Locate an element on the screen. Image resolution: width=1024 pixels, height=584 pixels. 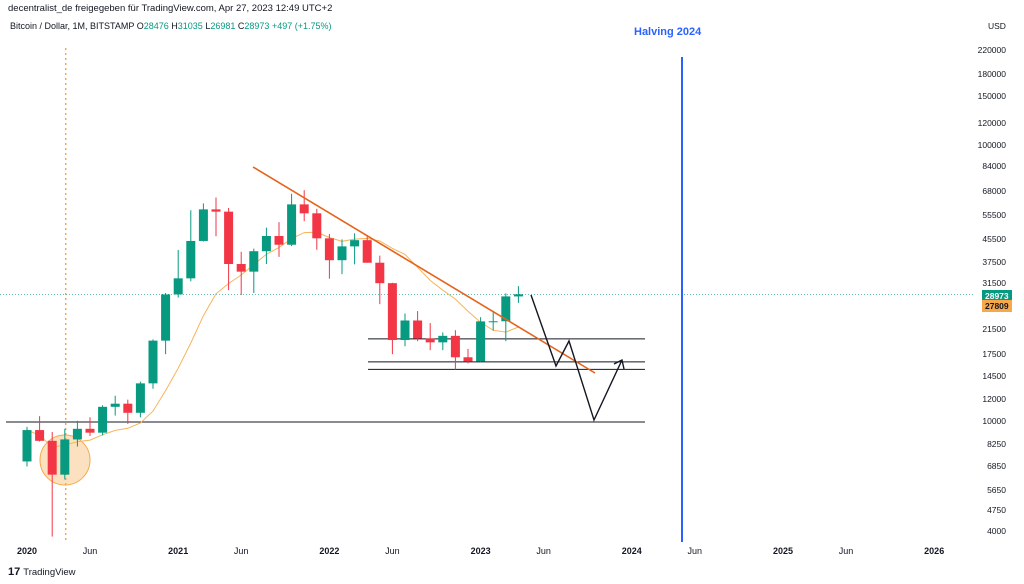
high-label: H is located at coordinates (174, 26).